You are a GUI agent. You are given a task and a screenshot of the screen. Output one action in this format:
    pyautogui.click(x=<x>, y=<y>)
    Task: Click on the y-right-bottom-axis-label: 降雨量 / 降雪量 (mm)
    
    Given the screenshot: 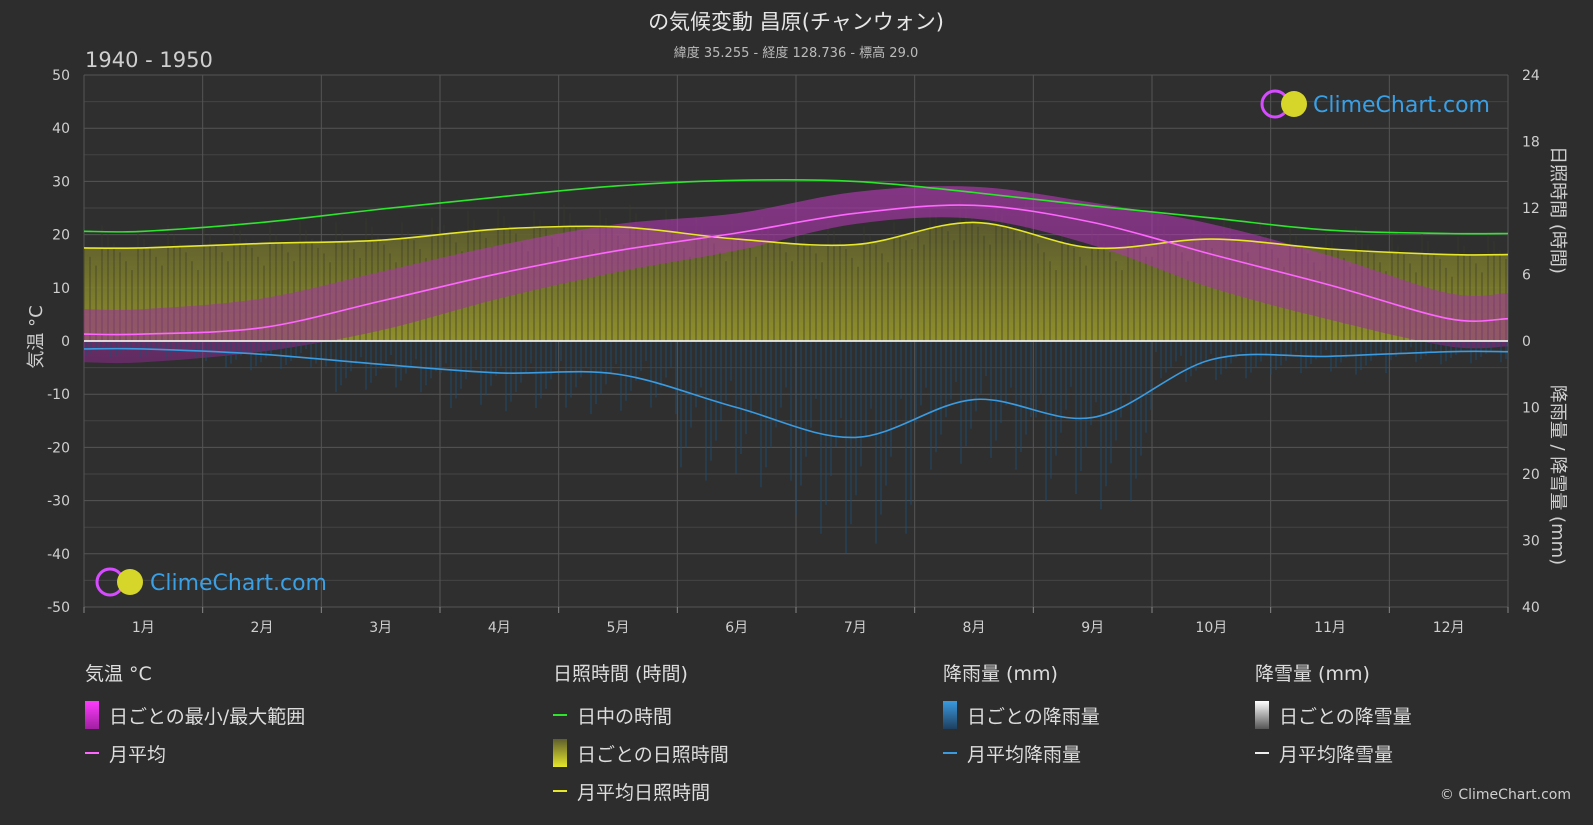 What is the action you would take?
    pyautogui.click(x=1557, y=475)
    